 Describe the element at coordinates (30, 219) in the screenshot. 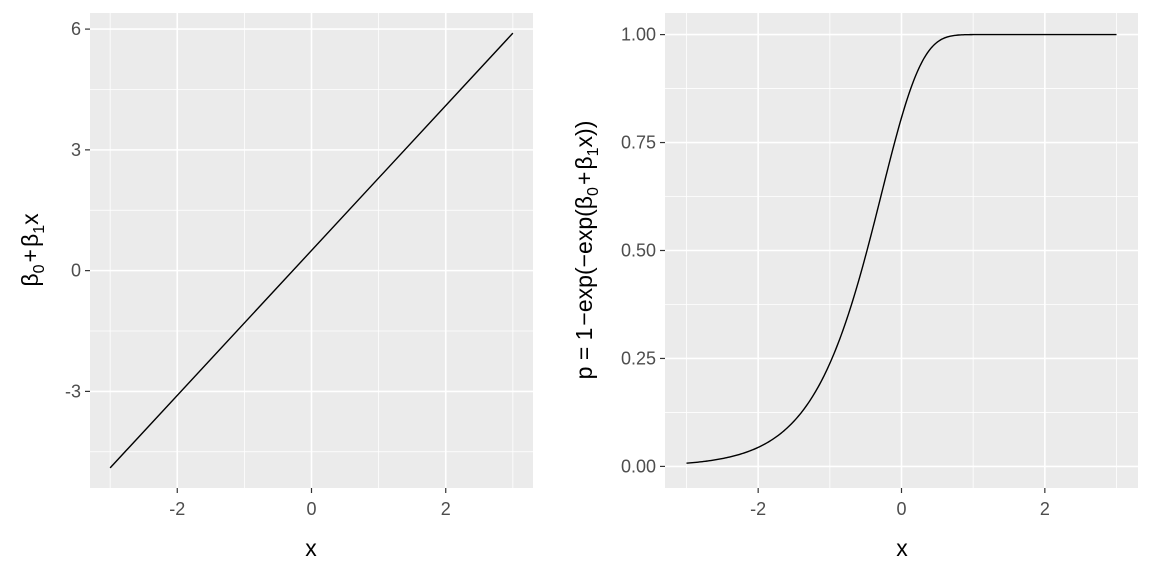

I see `left-ylabel-x: x` at that location.